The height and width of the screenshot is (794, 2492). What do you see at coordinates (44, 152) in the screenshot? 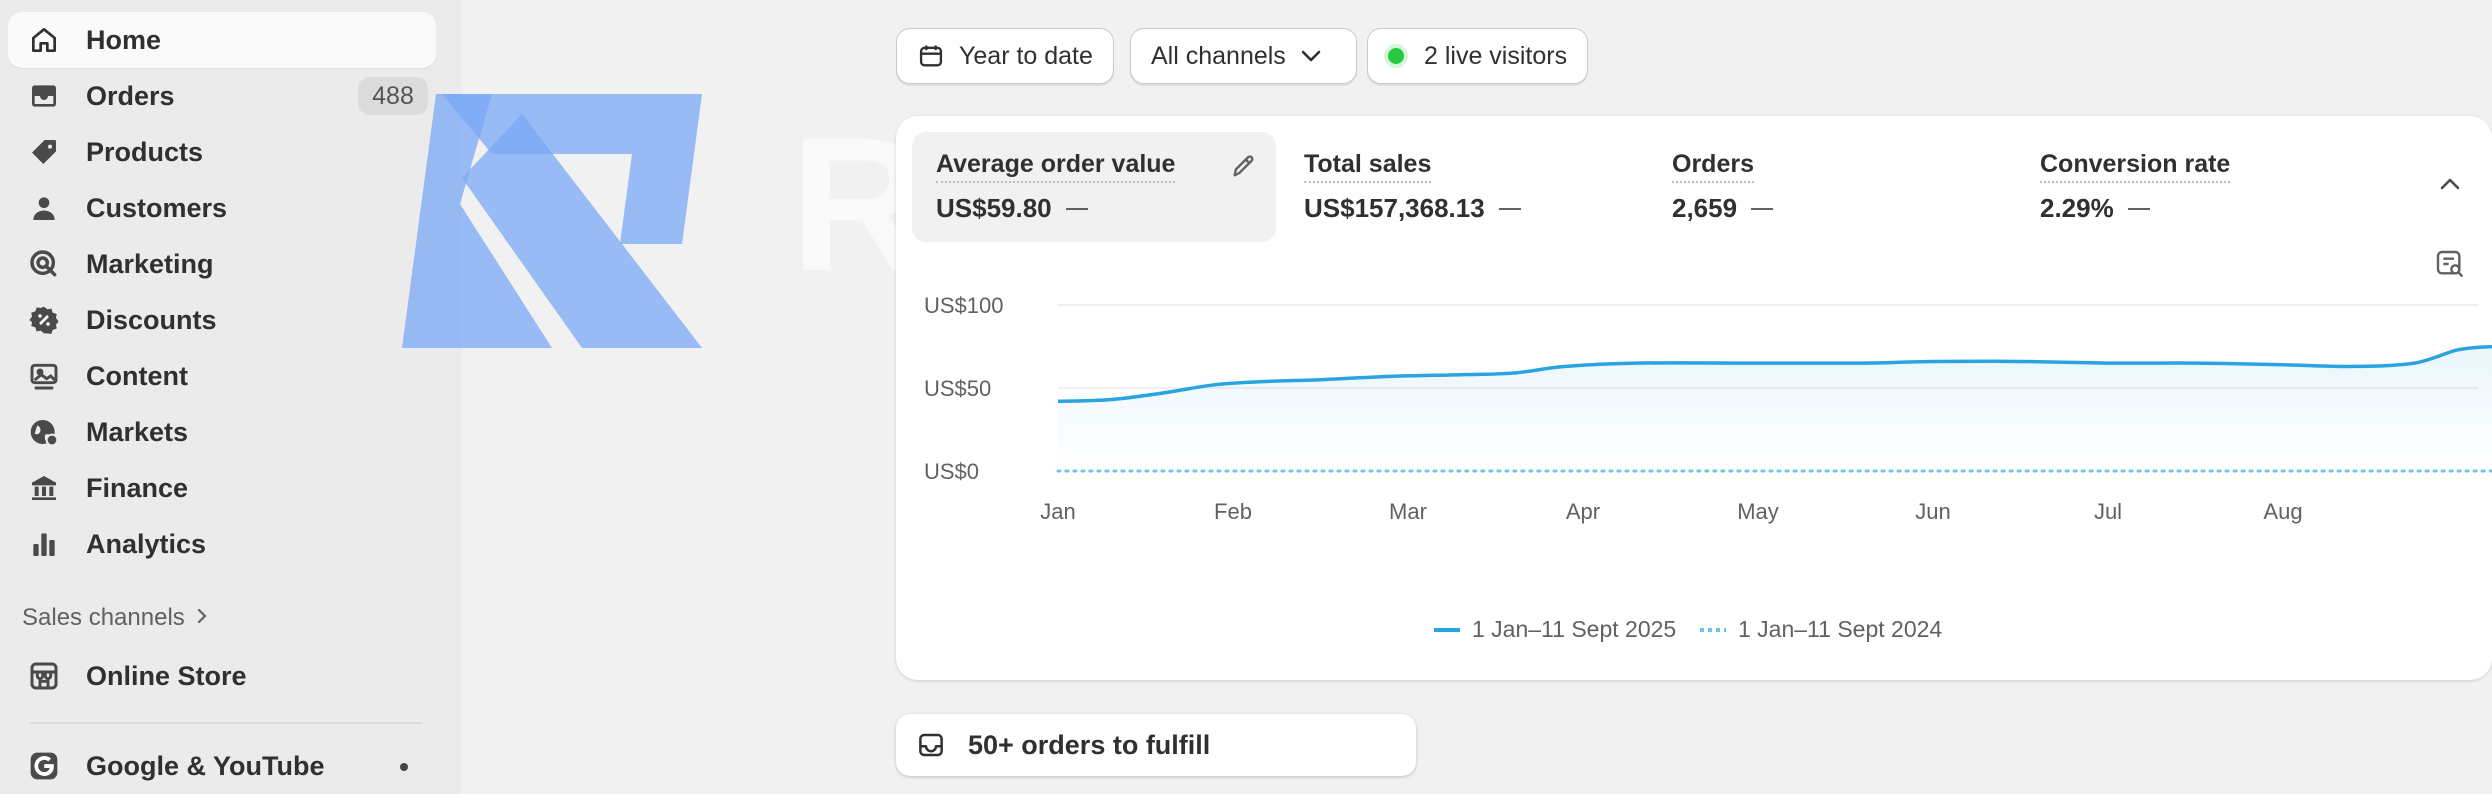
I see `tag-icon` at bounding box center [44, 152].